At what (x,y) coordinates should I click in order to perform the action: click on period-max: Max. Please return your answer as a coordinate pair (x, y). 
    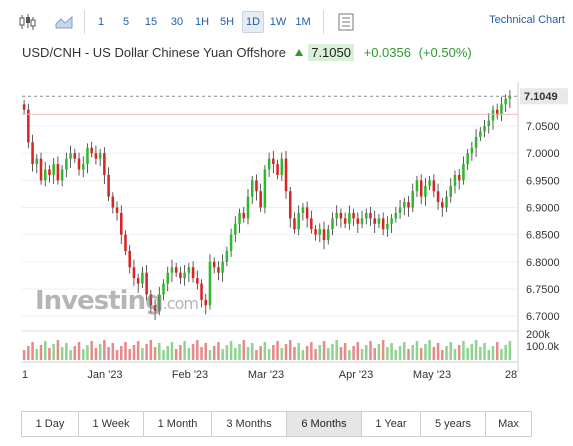
    Looking at the image, I should click on (508, 424).